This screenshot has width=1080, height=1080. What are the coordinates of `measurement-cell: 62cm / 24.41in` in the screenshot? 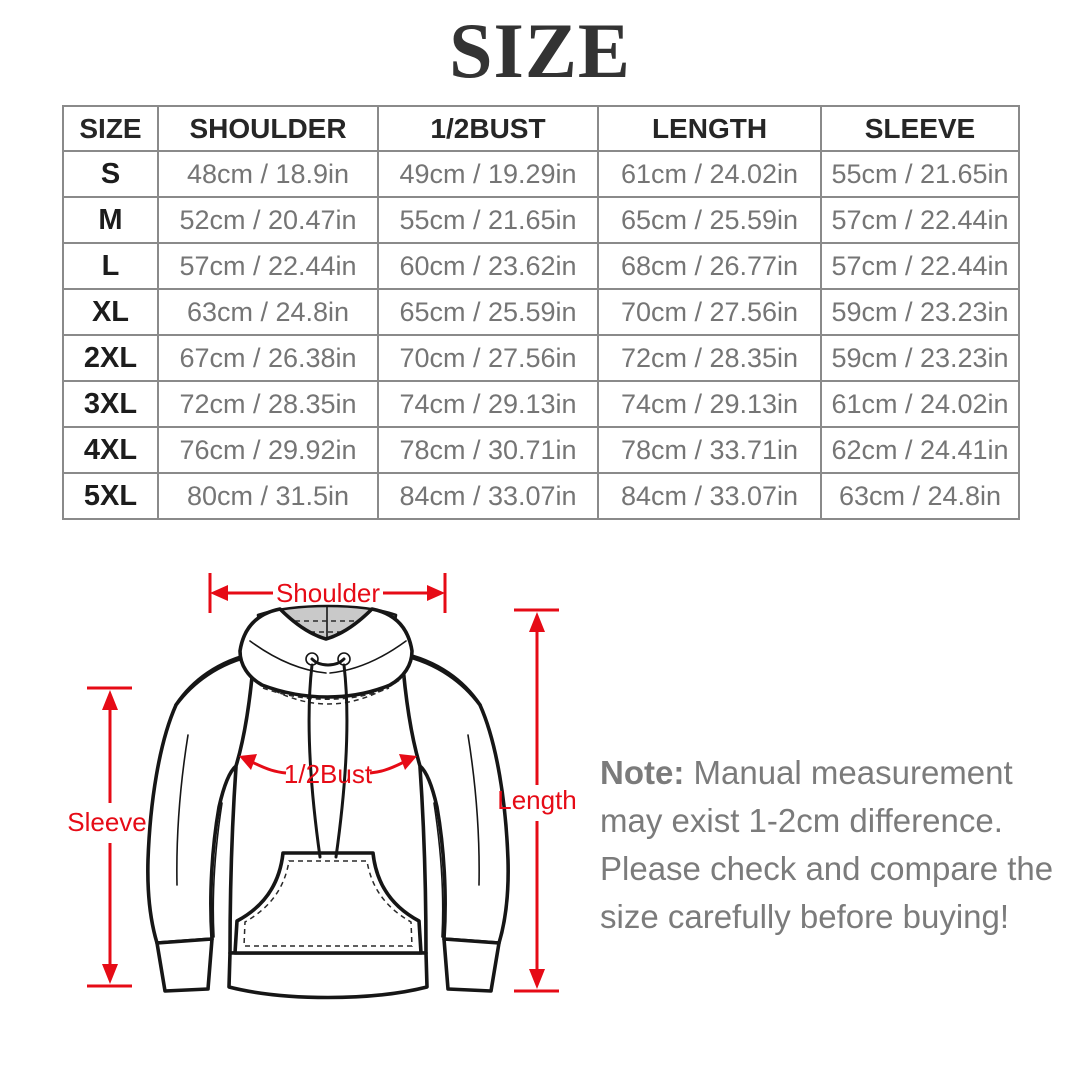 It's located at (920, 450).